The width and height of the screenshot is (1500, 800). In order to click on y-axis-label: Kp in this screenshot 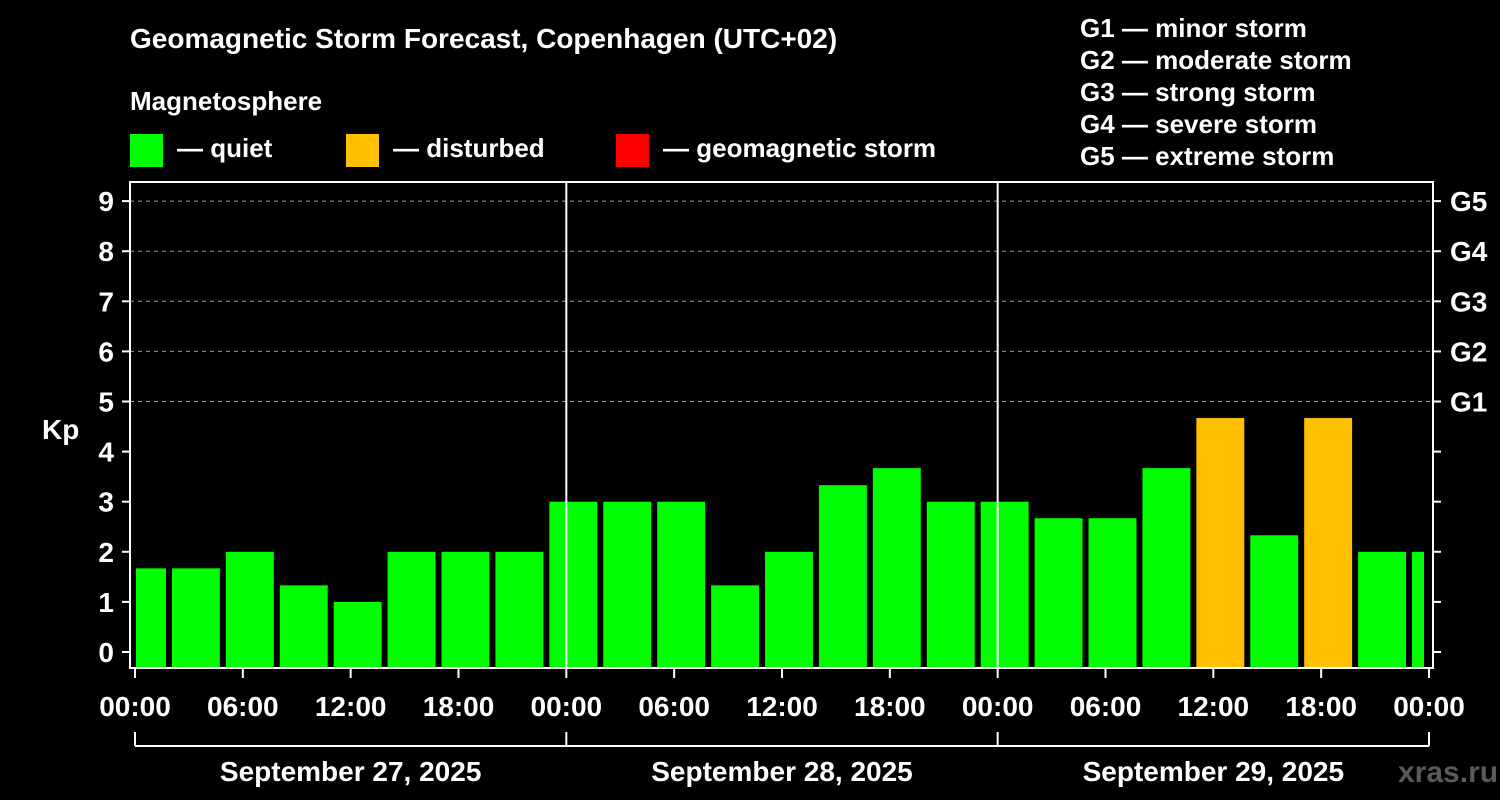, I will do `click(60, 429)`.